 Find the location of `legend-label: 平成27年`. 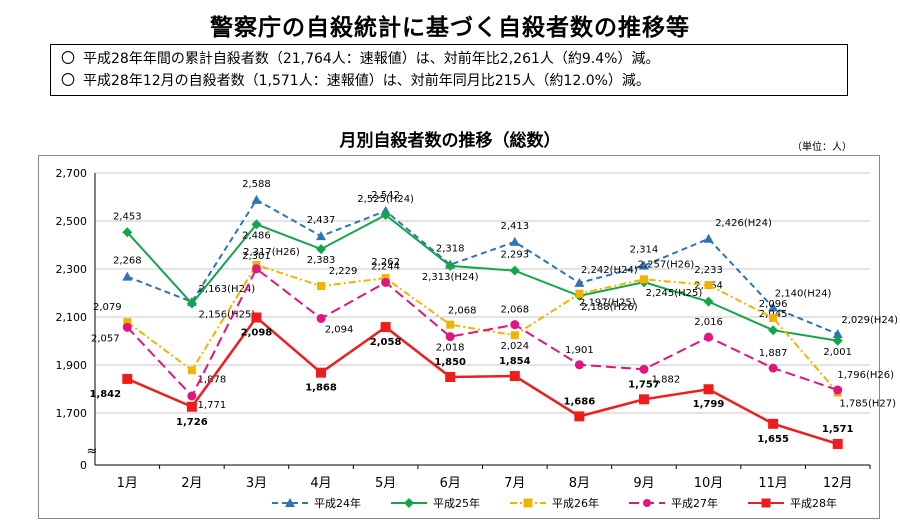

legend-label: 平成27年 is located at coordinates (694, 503).